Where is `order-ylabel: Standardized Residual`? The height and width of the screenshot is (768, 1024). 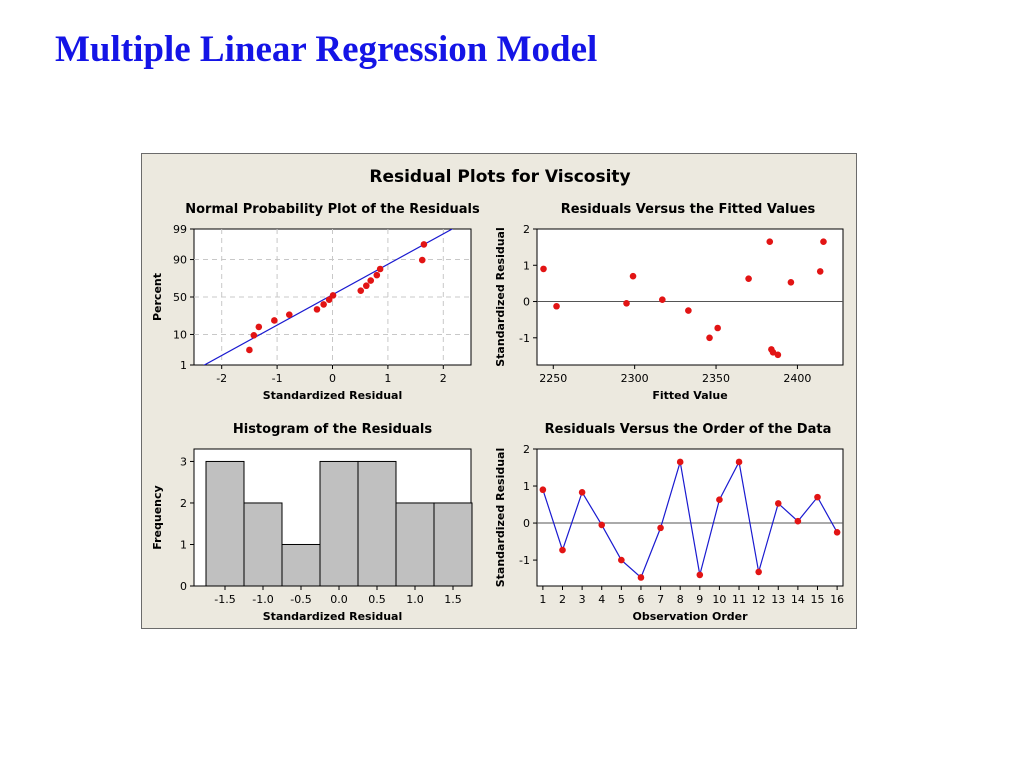 order-ylabel: Standardized Residual is located at coordinates (500, 518).